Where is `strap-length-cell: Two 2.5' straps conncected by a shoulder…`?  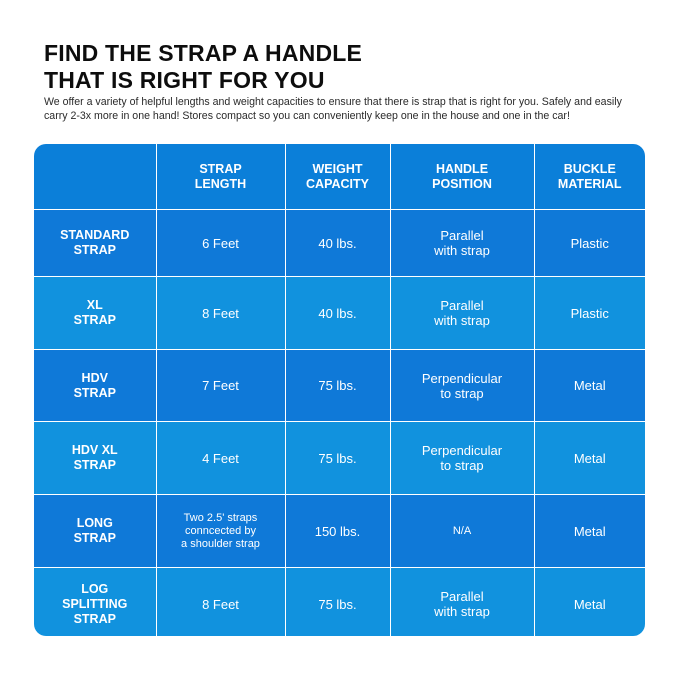
strap-length-cell: Two 2.5' straps conncected by a shoulder… is located at coordinates (220, 531).